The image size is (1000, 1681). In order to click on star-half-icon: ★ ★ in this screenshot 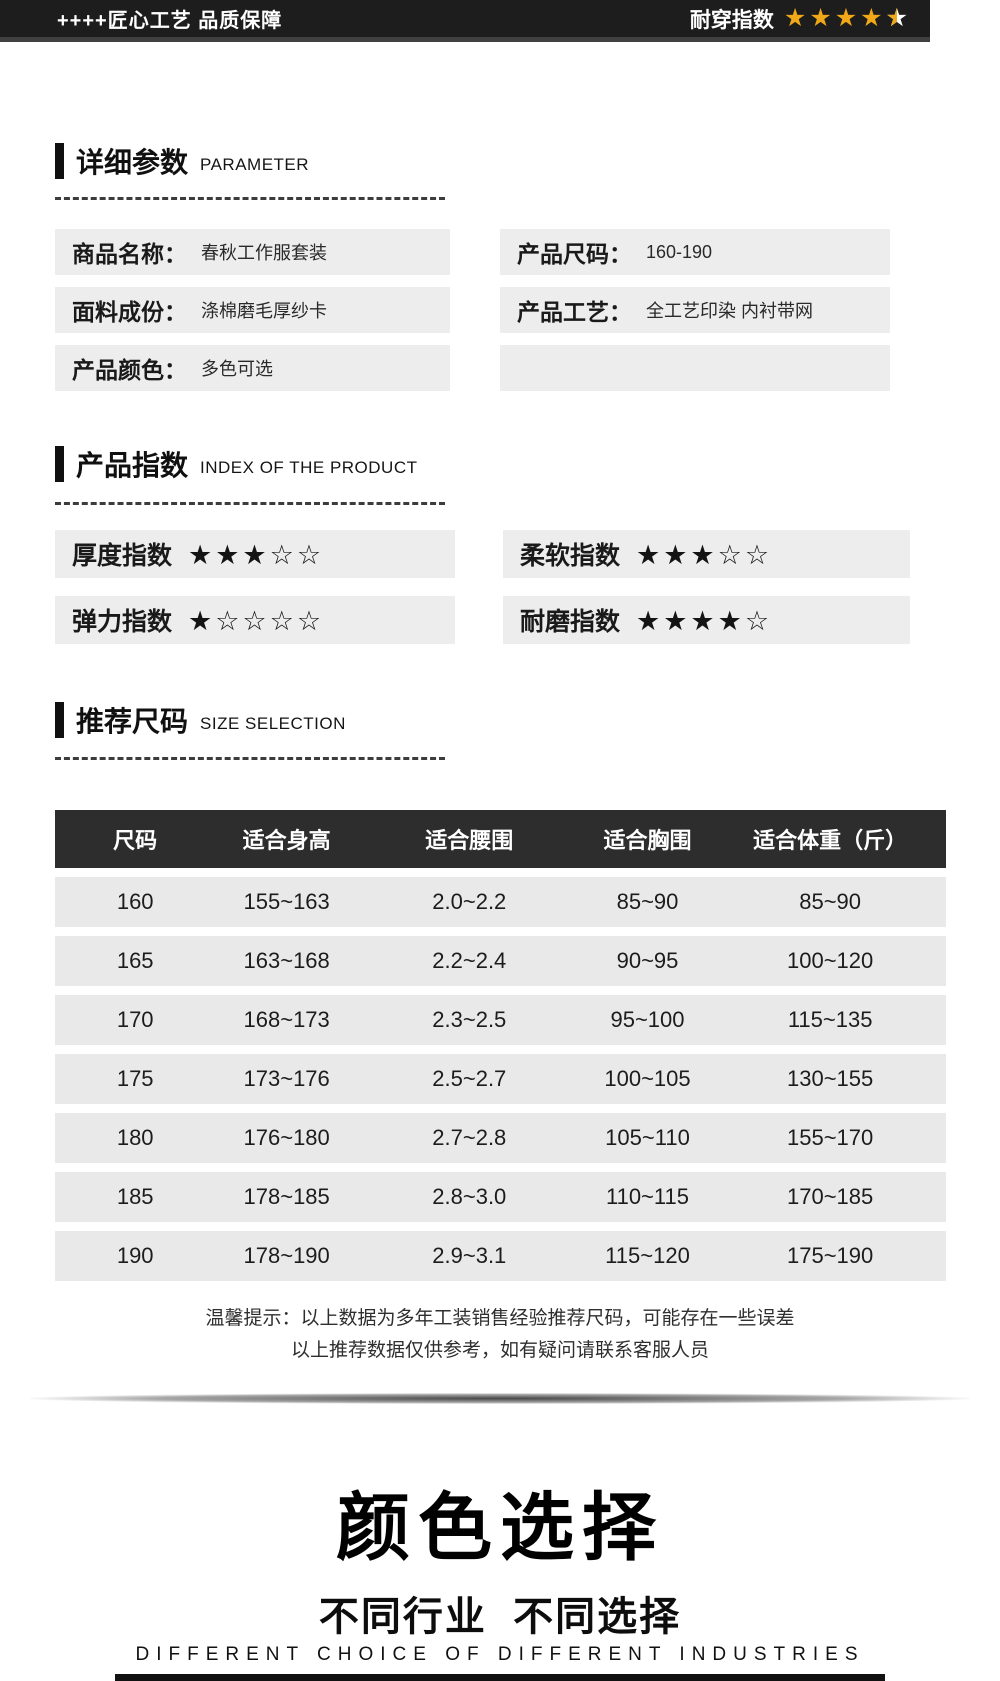, I will do `click(896, 18)`.